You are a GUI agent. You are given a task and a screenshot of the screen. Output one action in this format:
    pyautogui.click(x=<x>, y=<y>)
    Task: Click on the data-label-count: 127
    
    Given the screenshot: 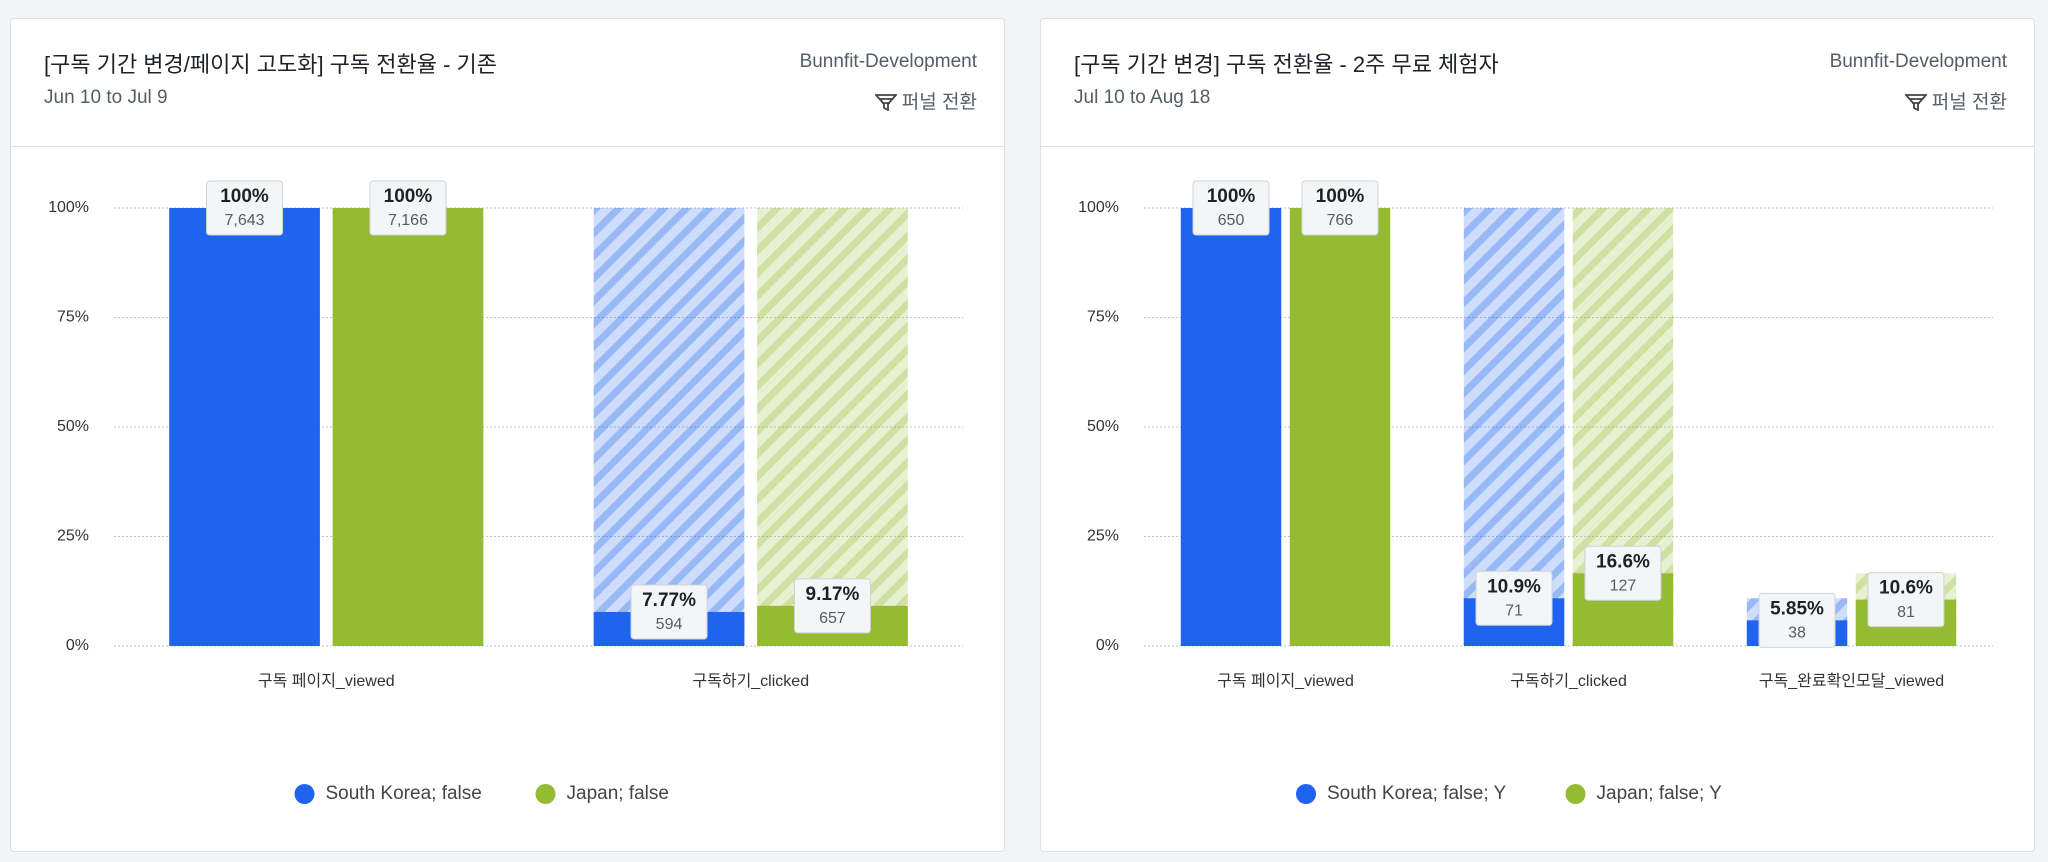 What is the action you would take?
    pyautogui.click(x=1623, y=586)
    